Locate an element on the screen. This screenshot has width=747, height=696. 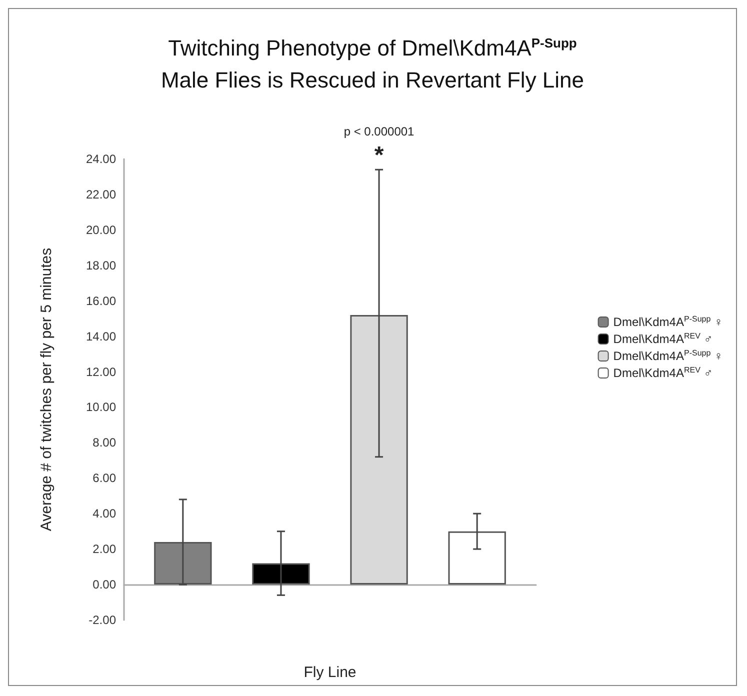
y-tick-label: 10.00 is located at coordinates (101, 407).